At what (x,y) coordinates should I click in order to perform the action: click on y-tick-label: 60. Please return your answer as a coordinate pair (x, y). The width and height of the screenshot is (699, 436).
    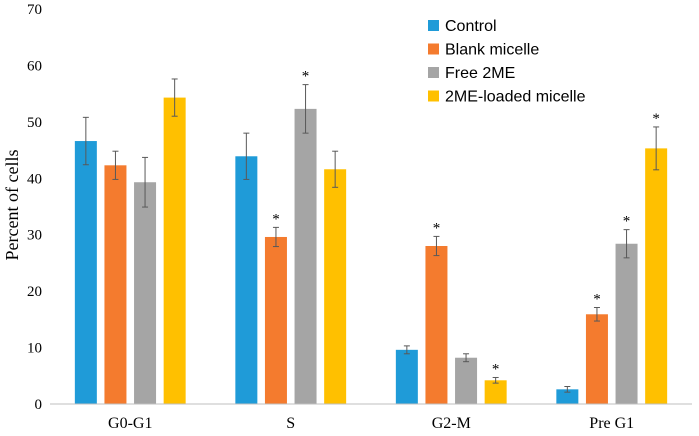
    Looking at the image, I should click on (34, 66).